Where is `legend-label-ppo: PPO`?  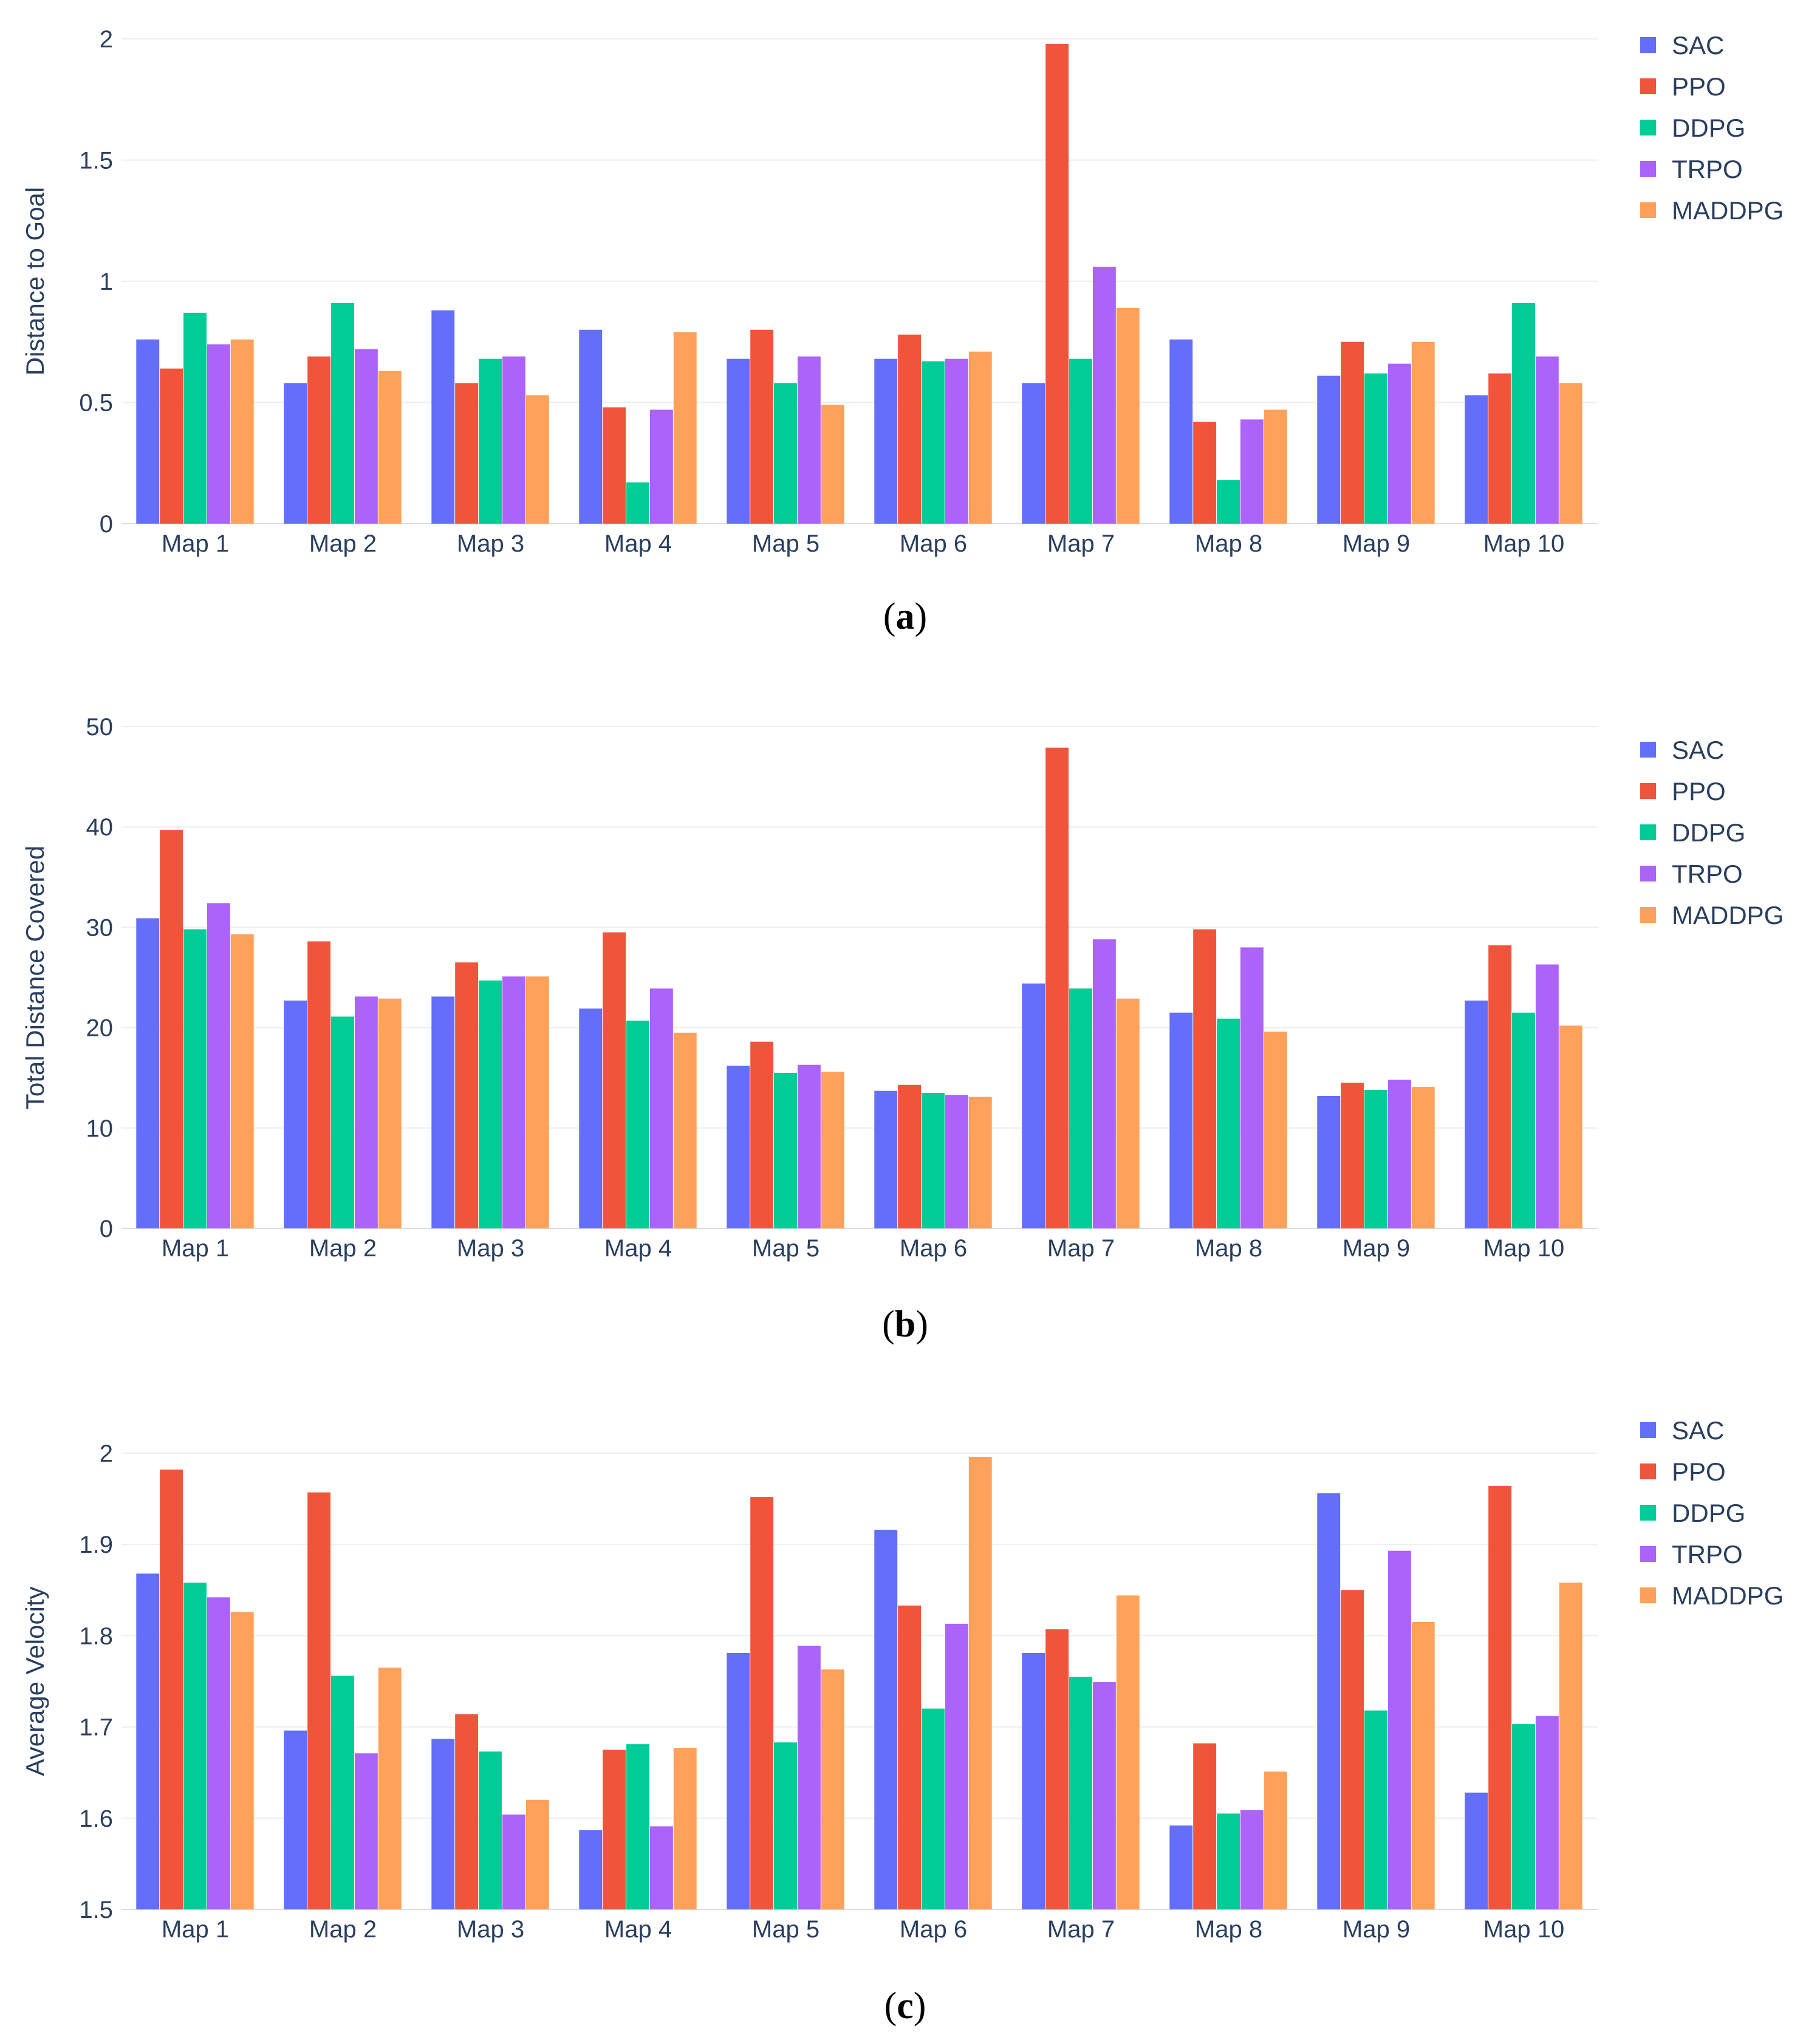
legend-label-ppo: PPO is located at coordinates (1699, 86).